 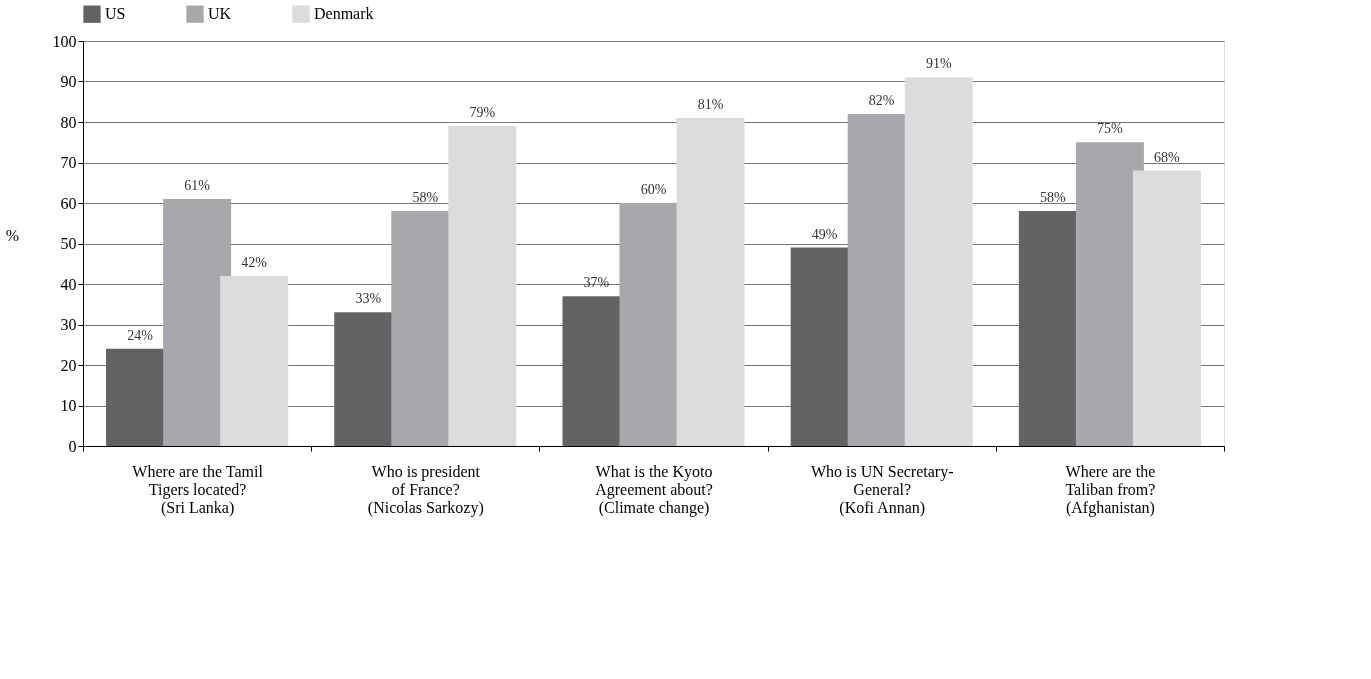 I want to click on x-tick-label: Where are the Tamil Tigers located? (Sri Lanka), so click(x=198, y=489).